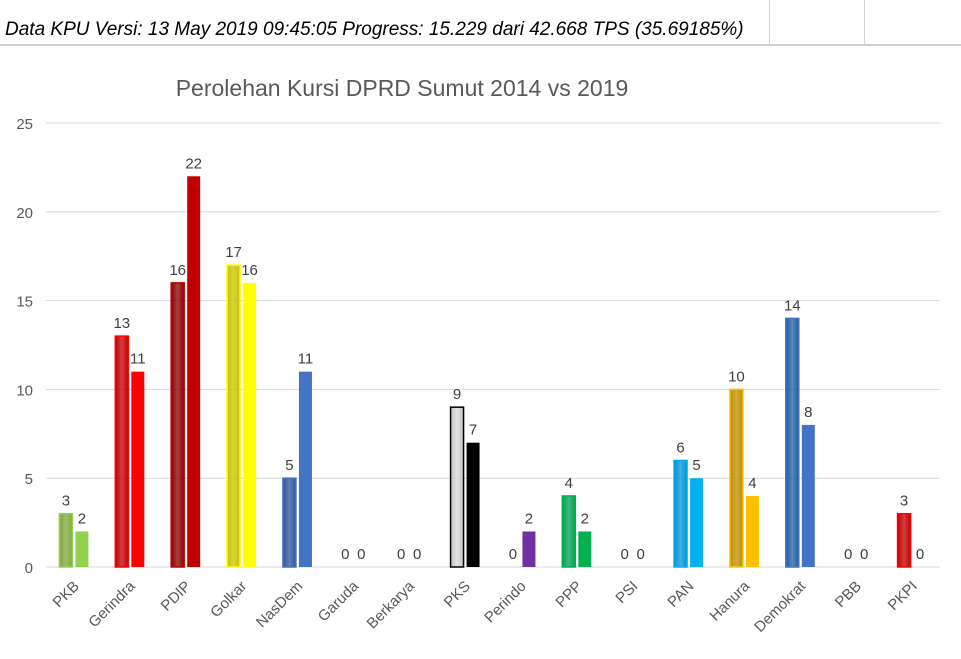 Image resolution: width=961 pixels, height=659 pixels. What do you see at coordinates (391, 604) in the screenshot?
I see `x-tick-label: Berkarya` at bounding box center [391, 604].